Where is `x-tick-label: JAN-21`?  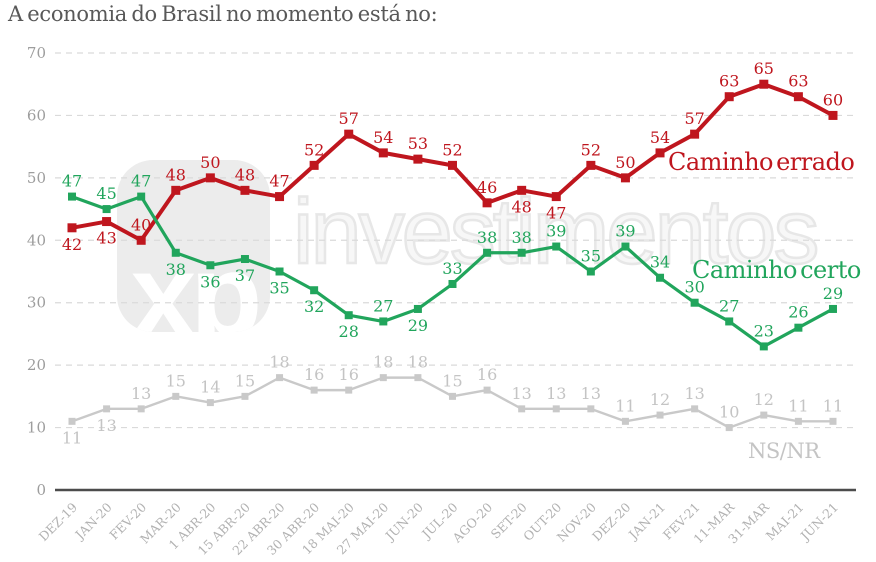
x-tick-label: JAN-21 is located at coordinates (646, 522).